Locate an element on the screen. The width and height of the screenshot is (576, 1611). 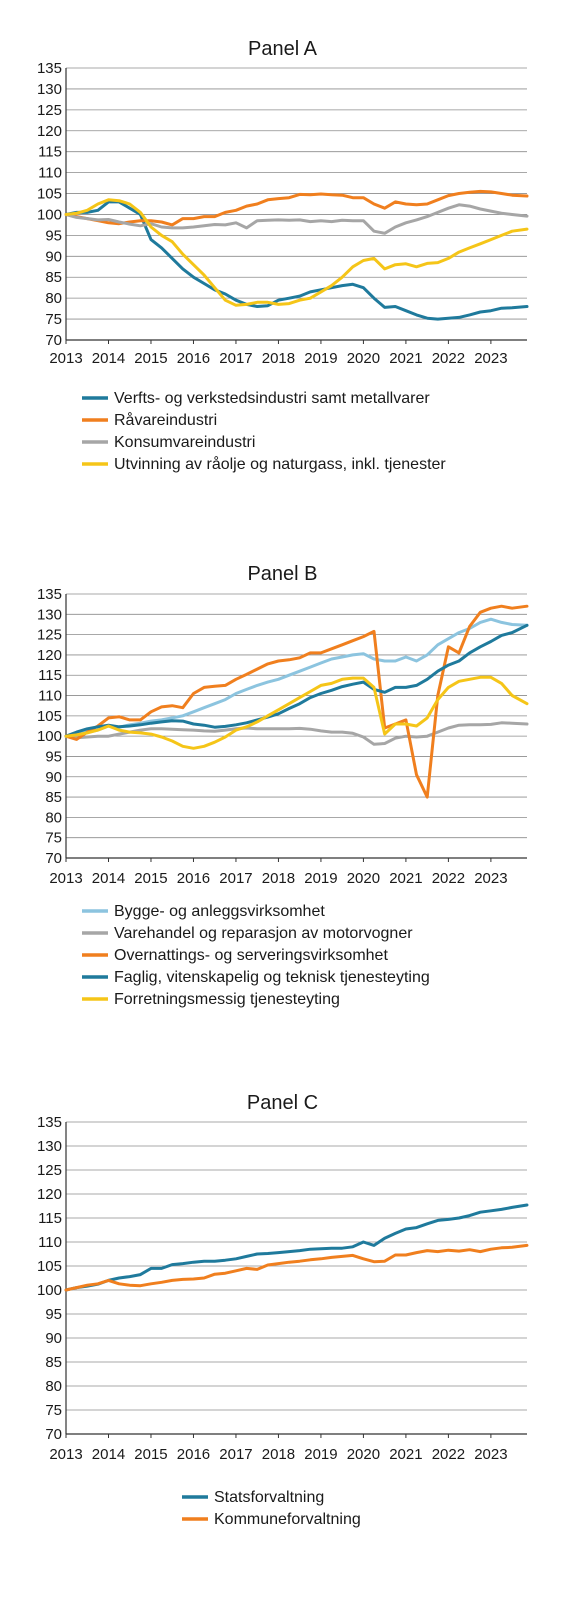
legend-label: Varehandel og reparasjon av motorvogner is located at coordinates (263, 933).